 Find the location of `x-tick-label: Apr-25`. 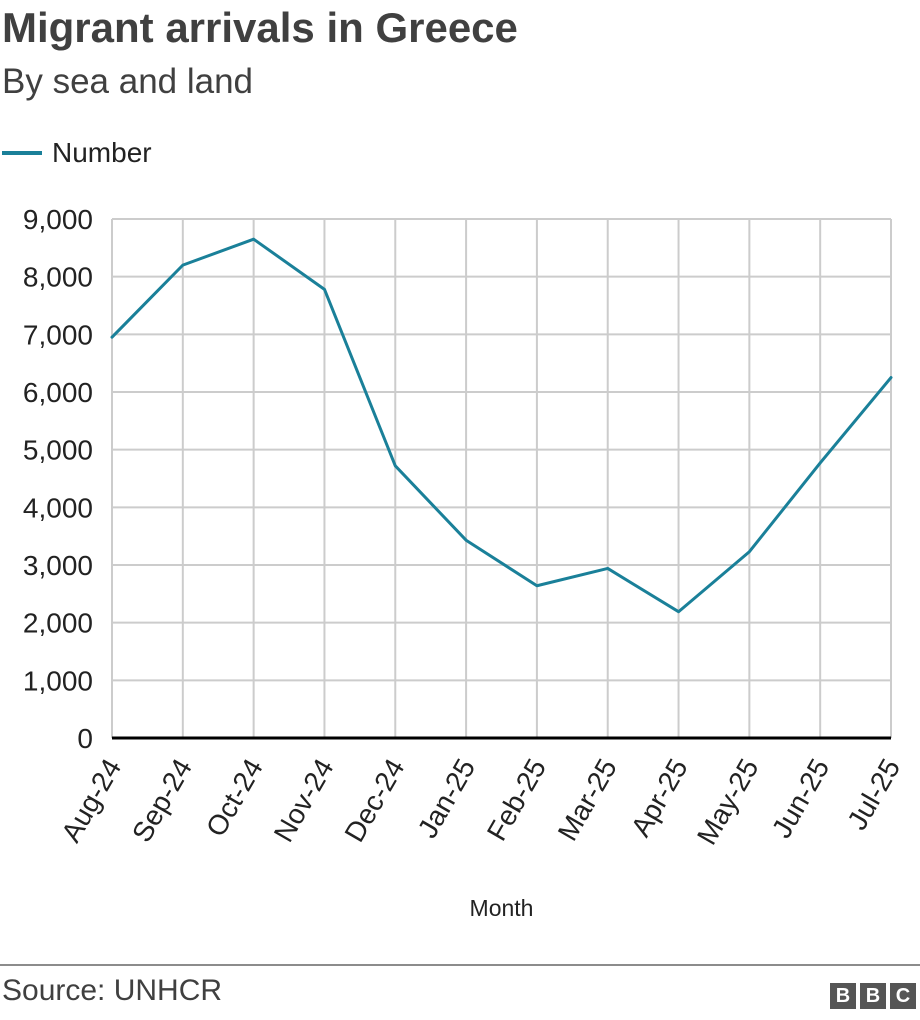

x-tick-label: Apr-25 is located at coordinates (659, 798).